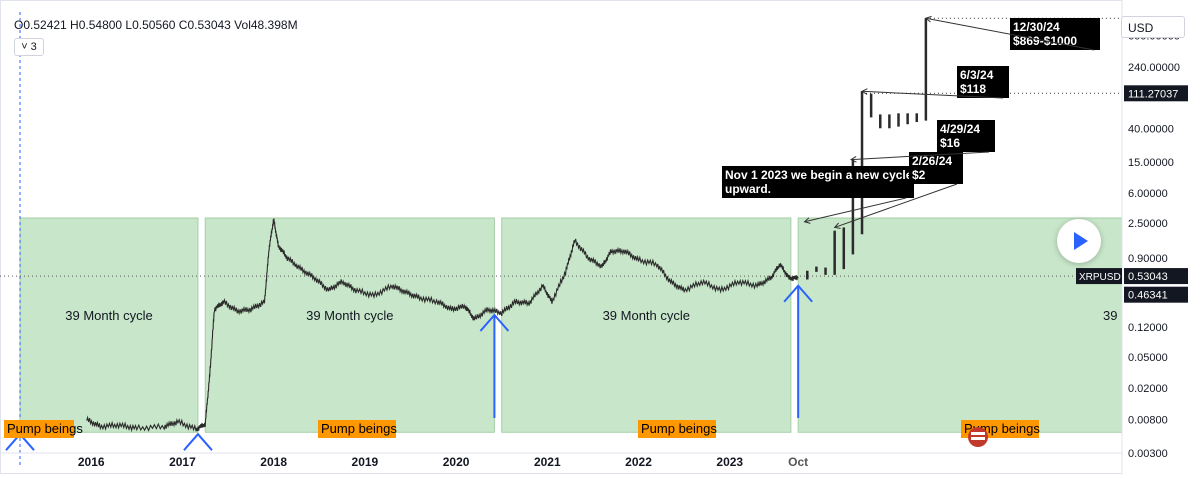  Describe the element at coordinates (547, 462) in the screenshot. I see `x-tick-label: 2021` at that location.